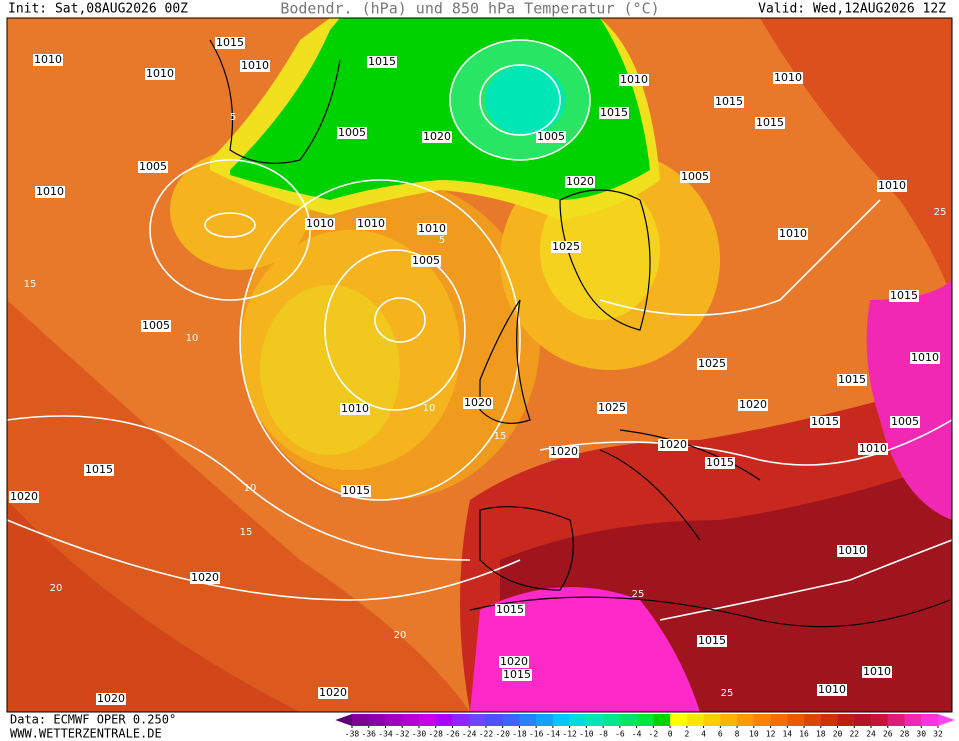 This screenshot has height=741, width=959. Describe the element at coordinates (856, 159) in the screenshot. I see `temperature-field` at that location.